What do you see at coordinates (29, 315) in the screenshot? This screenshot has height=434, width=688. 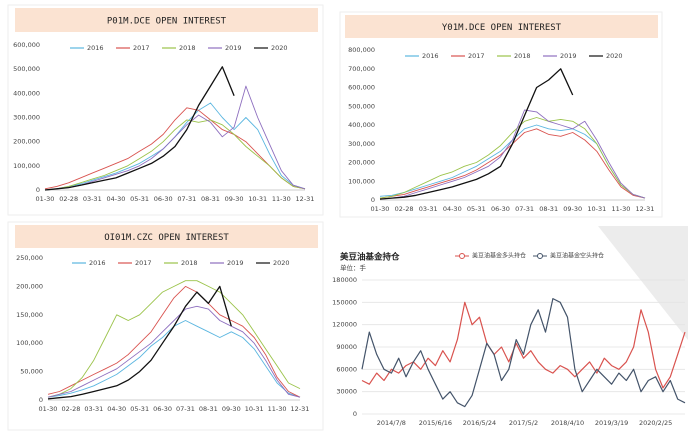 I see `y-tick-label: 150,000` at bounding box center [29, 315].